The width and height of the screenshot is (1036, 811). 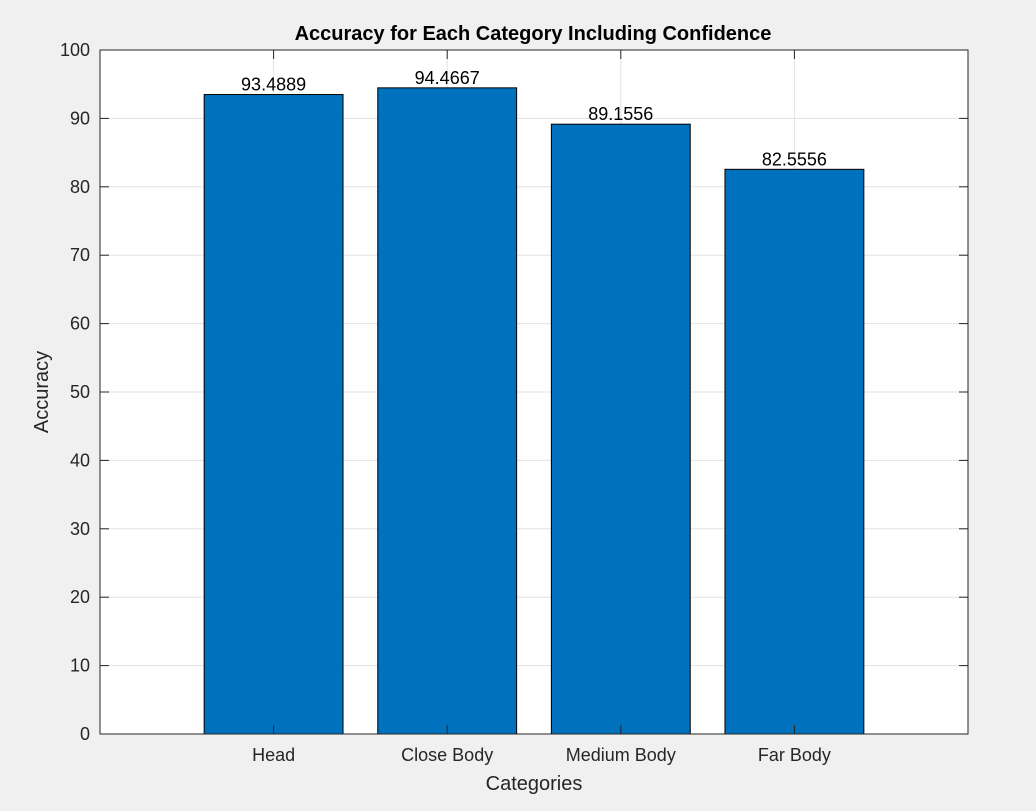 I want to click on bar-medium-body, so click(x=620, y=429).